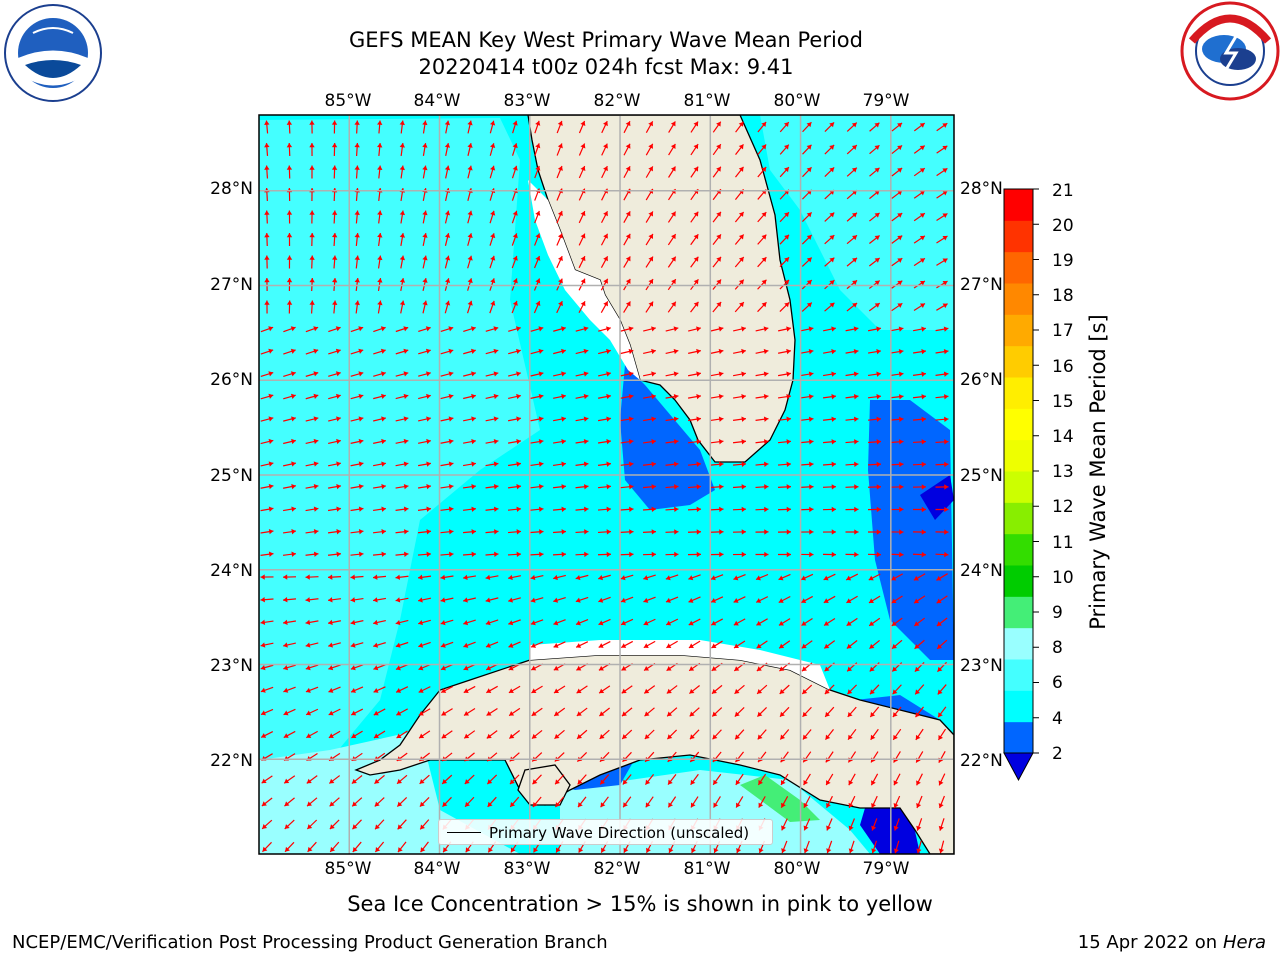 The height and width of the screenshot is (960, 1280). I want to click on lon-ticks-top: 85°W 84°W 83°W 82°W 81°W 80°W 79°W, so click(617, 101).